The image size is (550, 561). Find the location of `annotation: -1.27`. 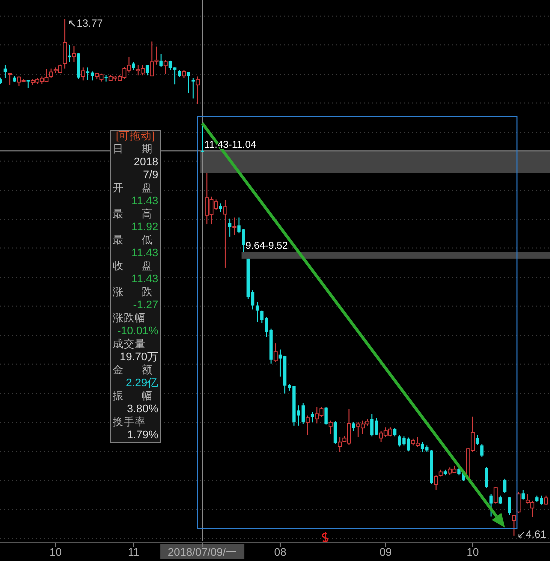

annotation: -1.27 is located at coordinates (145, 306).